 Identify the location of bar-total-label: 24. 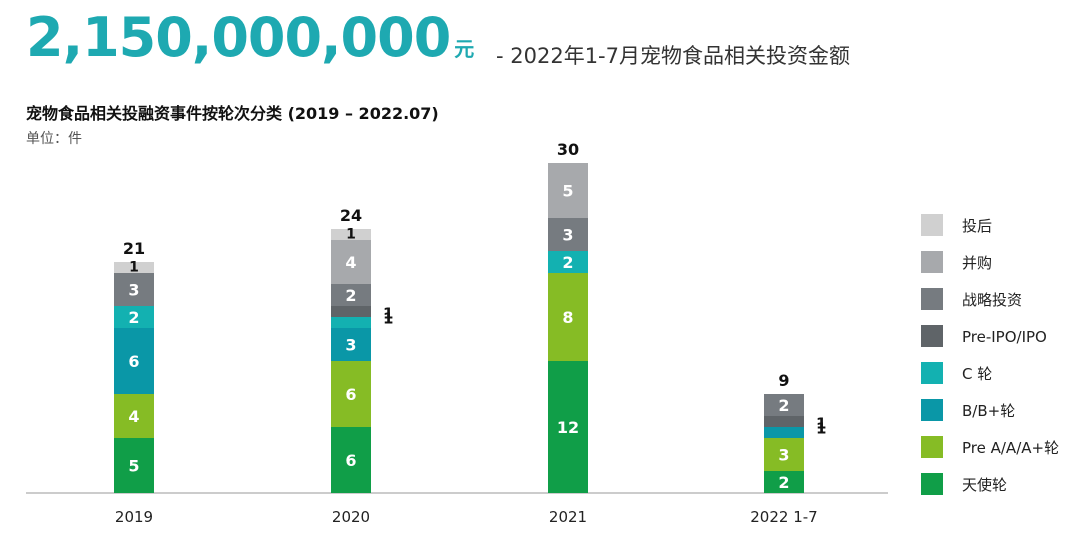
(351, 215).